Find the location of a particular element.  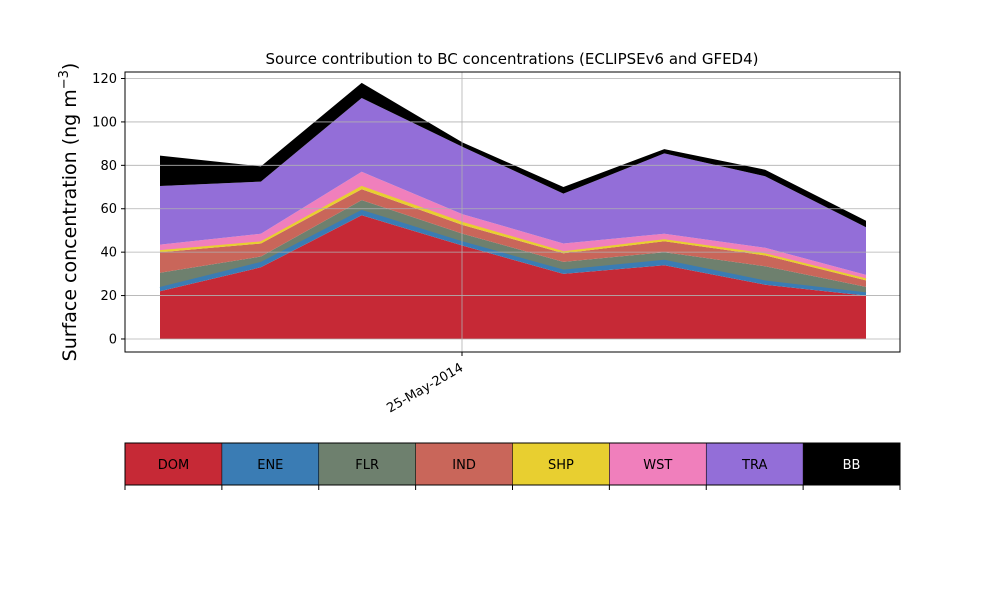

legend-label-dom: DOM is located at coordinates (173, 465).